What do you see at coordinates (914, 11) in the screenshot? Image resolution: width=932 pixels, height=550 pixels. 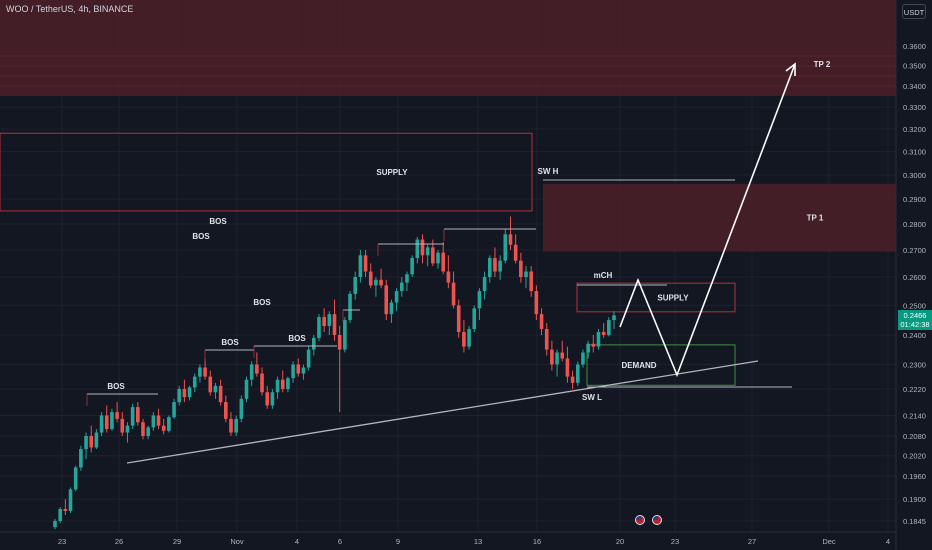 I see `currency-button: USDT` at bounding box center [914, 11].